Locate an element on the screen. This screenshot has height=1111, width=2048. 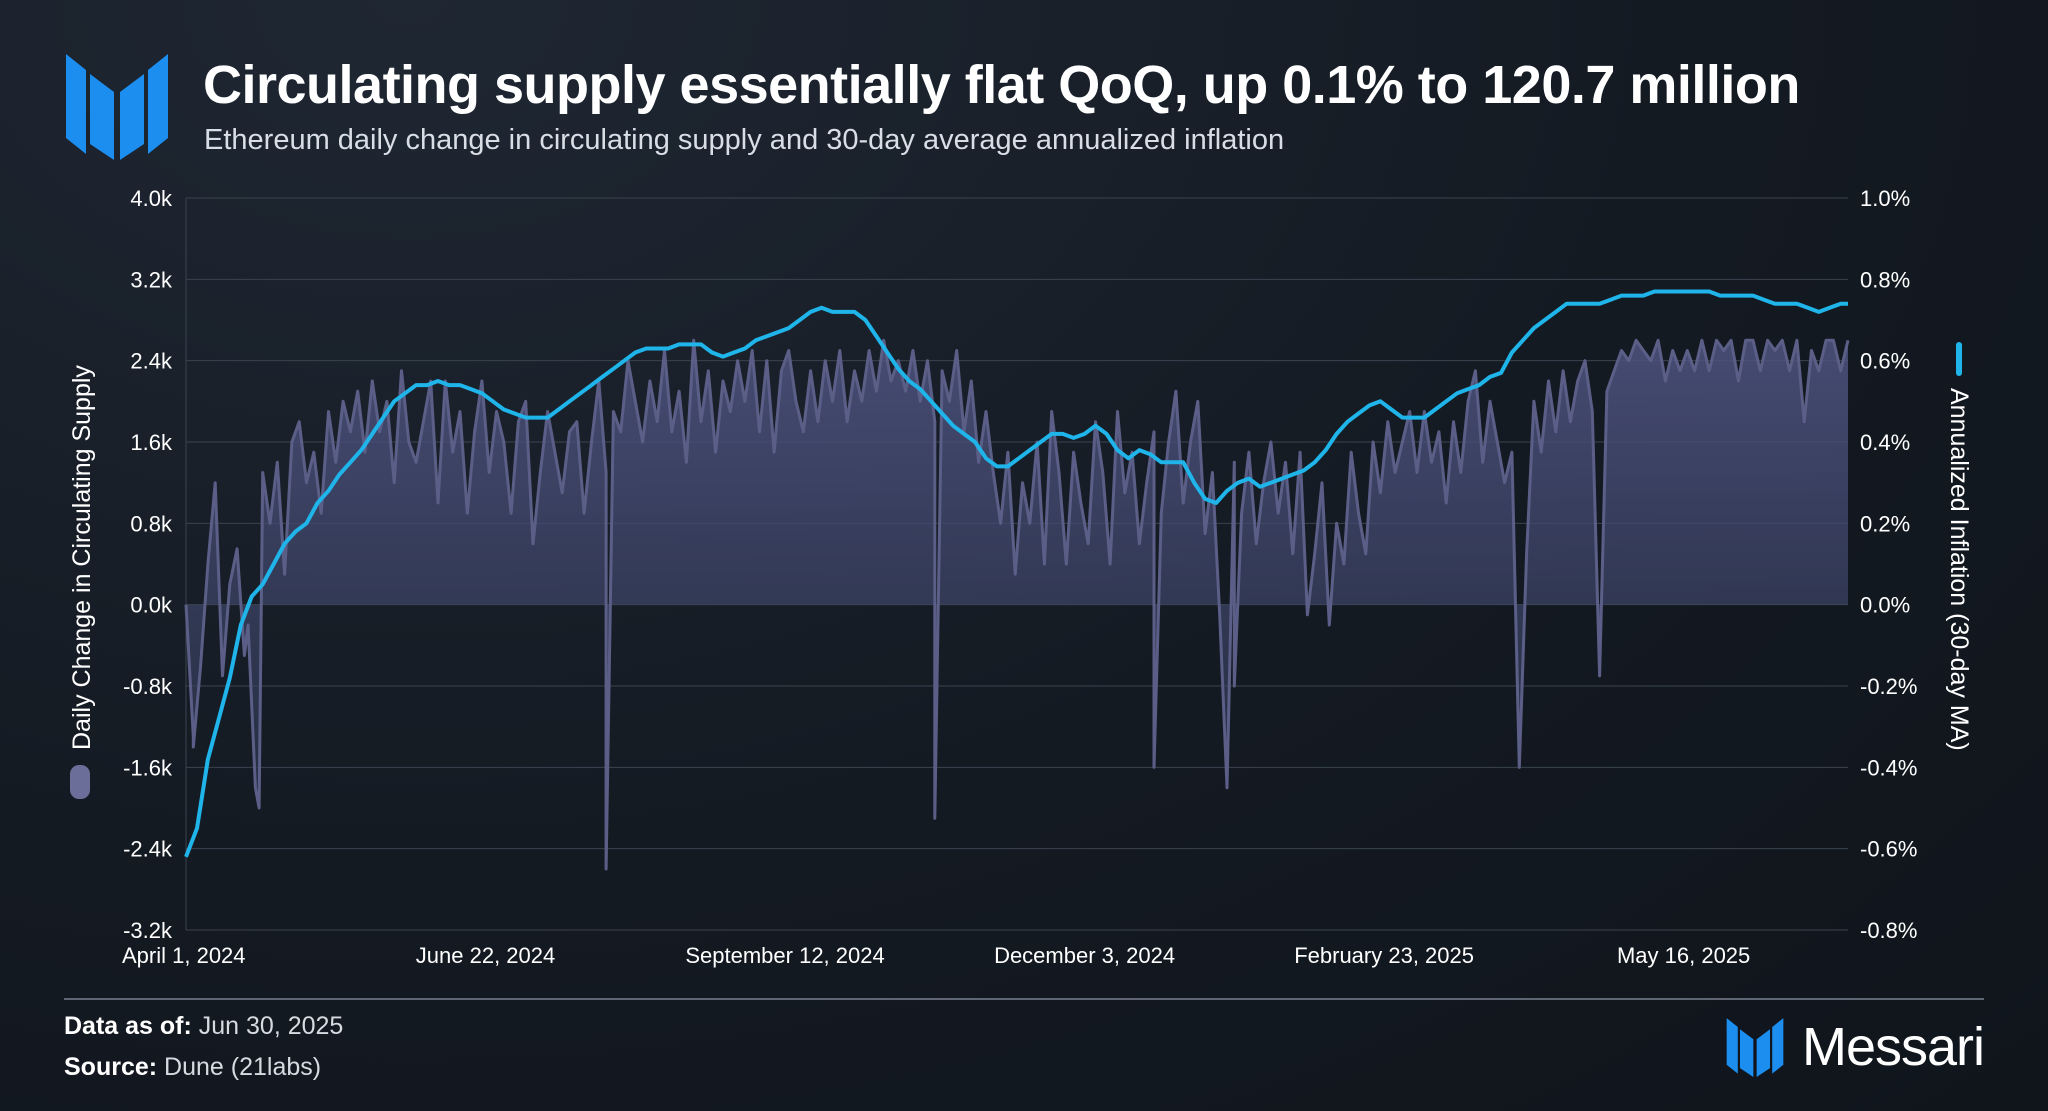
data-as-of: Data as of: Jun 30, 2025 is located at coordinates (203, 1026).